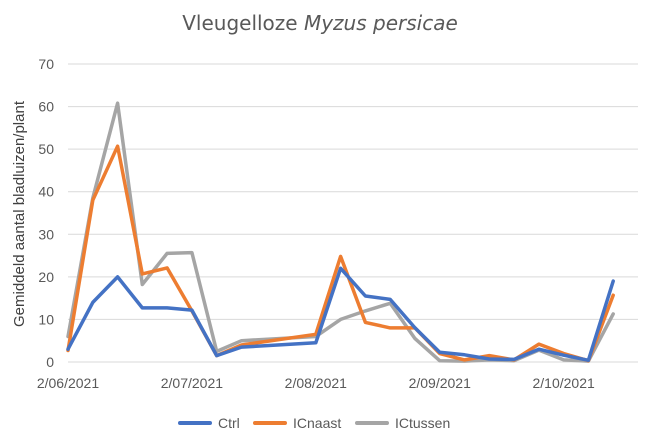  I want to click on chart-title-italic: Myzus persicae, so click(381, 23).